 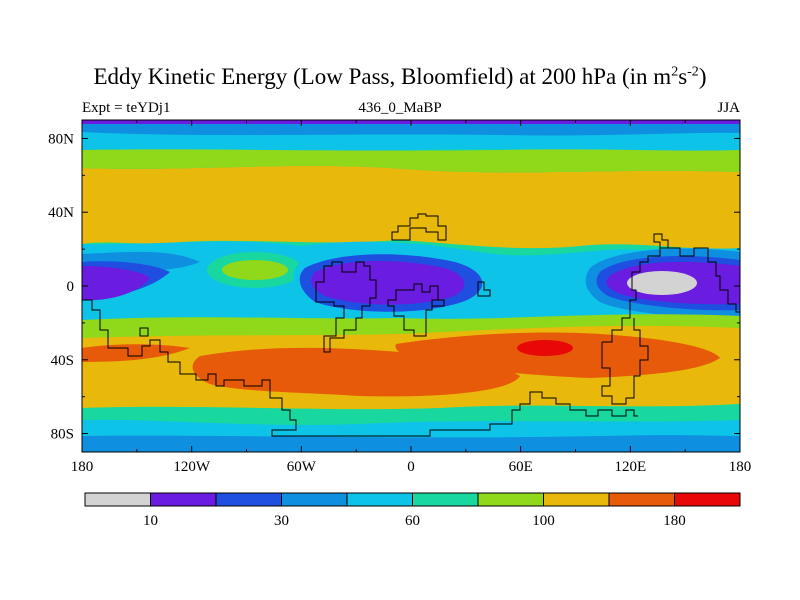 I want to click on colorbar-labels: 10 30 60 100 180, so click(x=414, y=521).